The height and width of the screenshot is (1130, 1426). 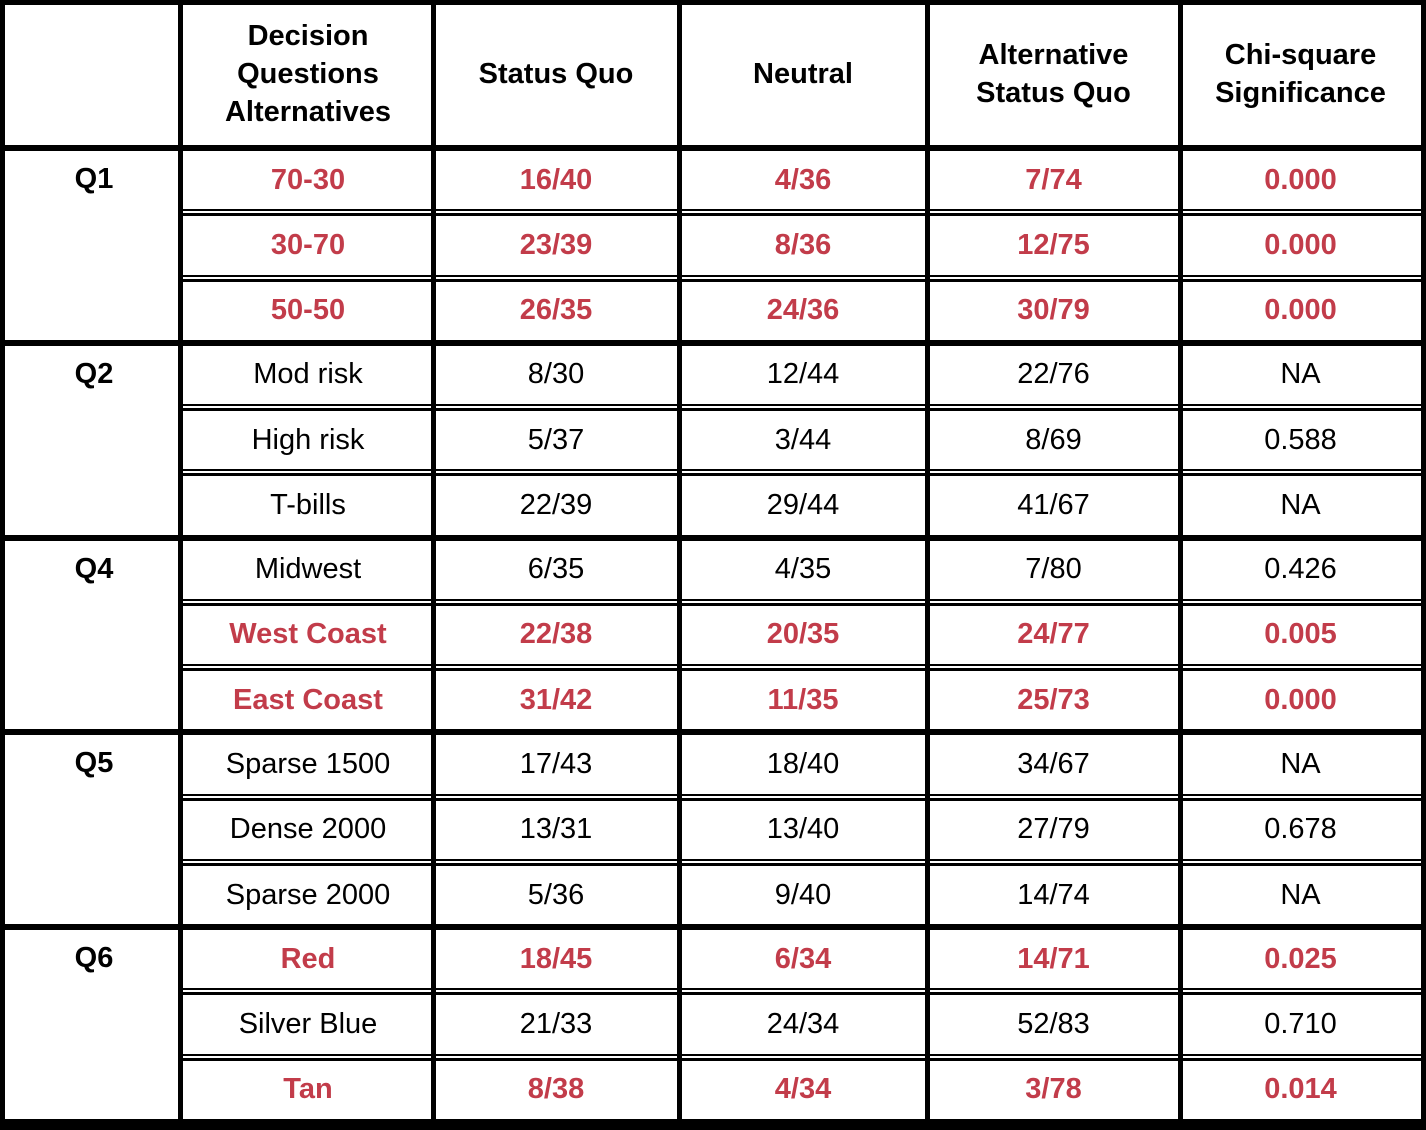 I want to click on cell-neutral: 4/36, so click(x=803, y=179).